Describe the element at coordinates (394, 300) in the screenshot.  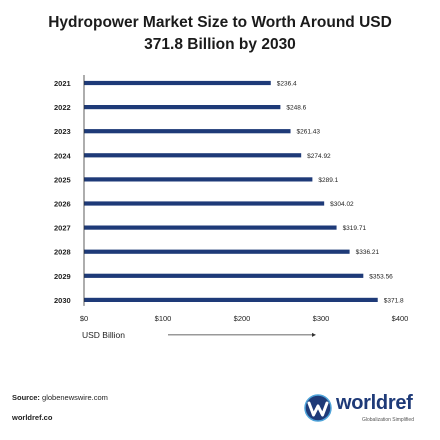
I see `value-label: $371.8` at that location.